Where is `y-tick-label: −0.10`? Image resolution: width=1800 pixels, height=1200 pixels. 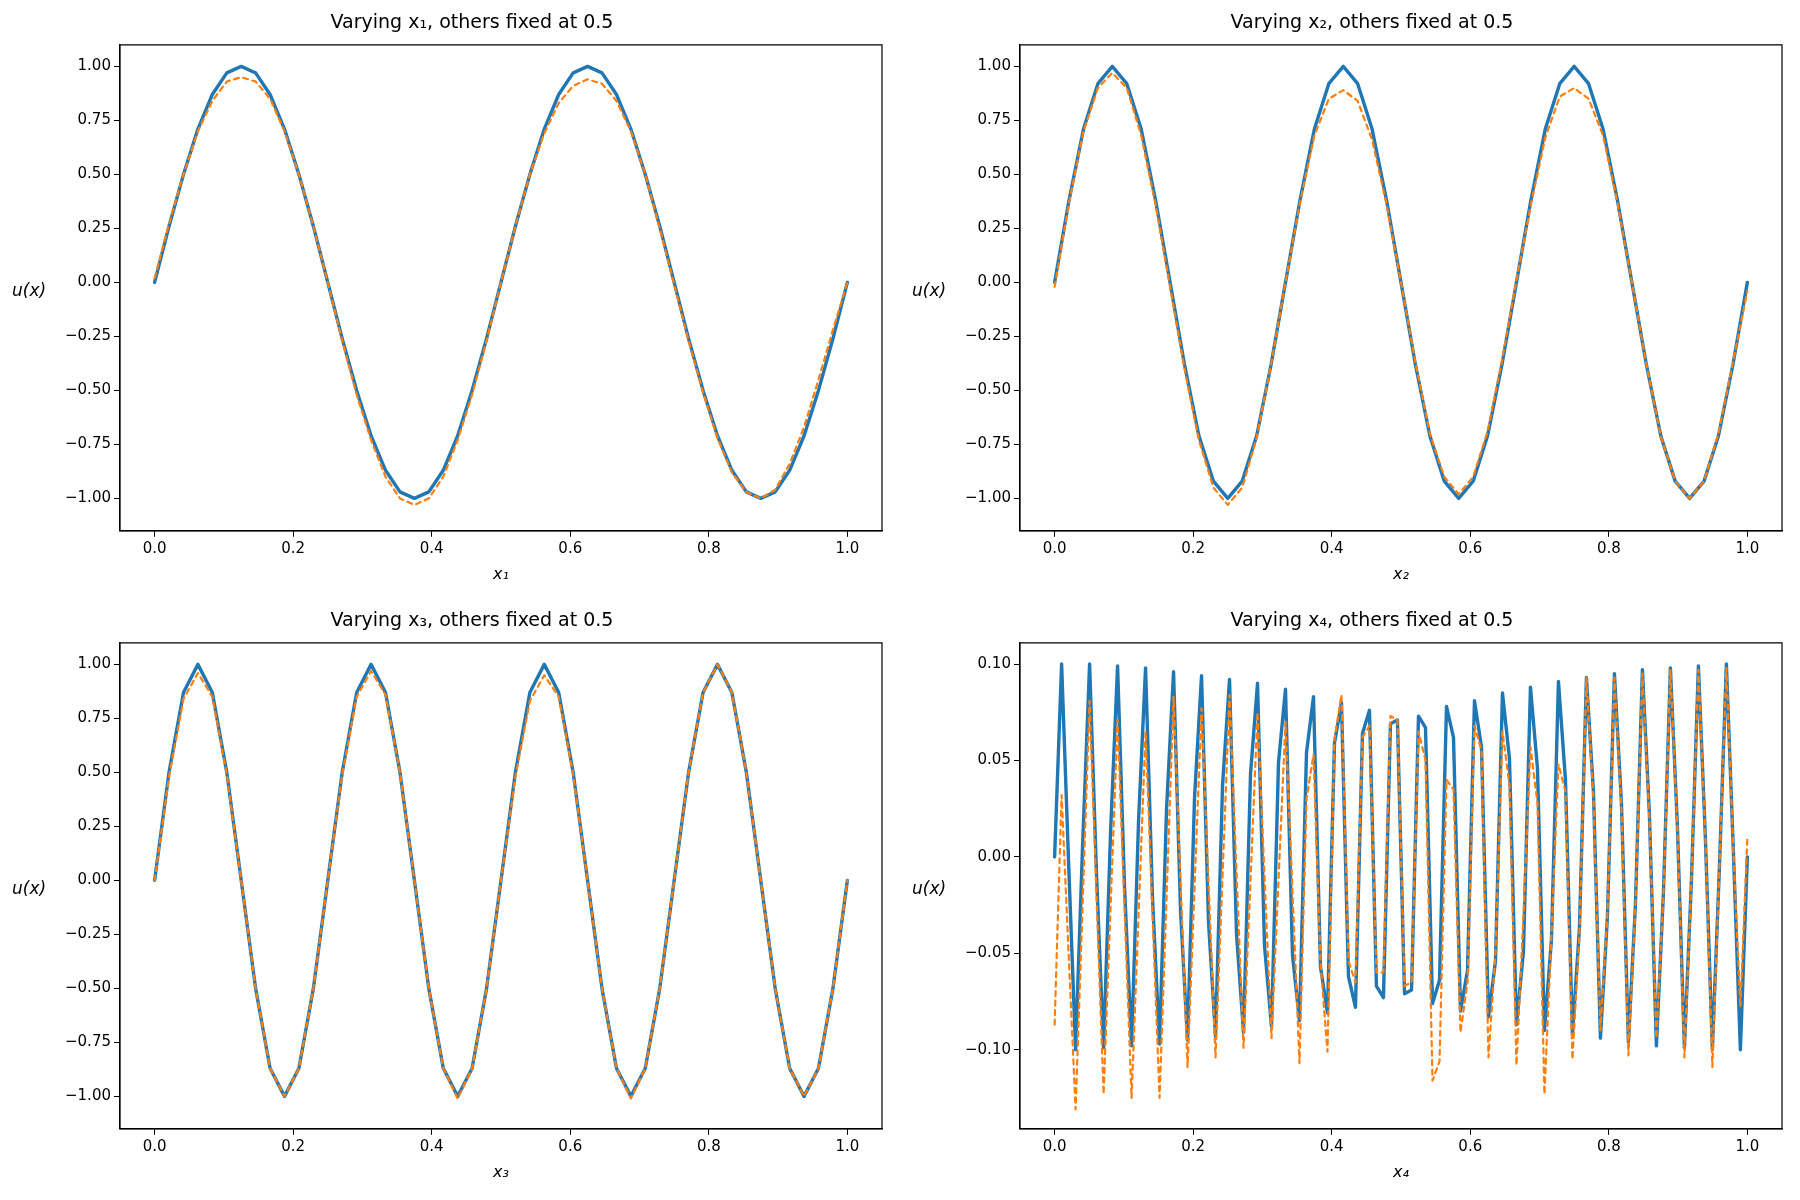 y-tick-label: −0.10 is located at coordinates (988, 1048).